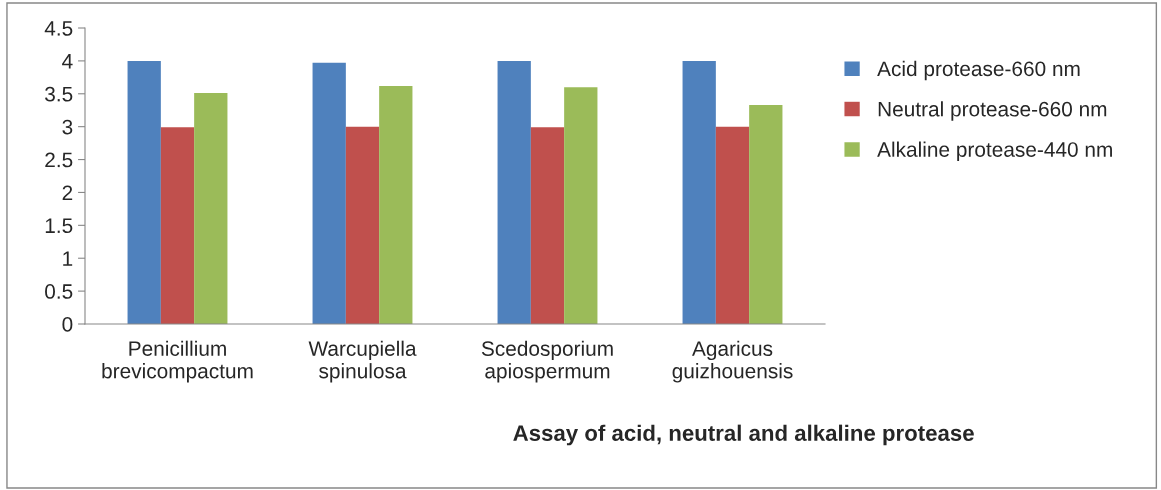  Describe the element at coordinates (67, 324) in the screenshot. I see `y-tick-label: 0` at that location.